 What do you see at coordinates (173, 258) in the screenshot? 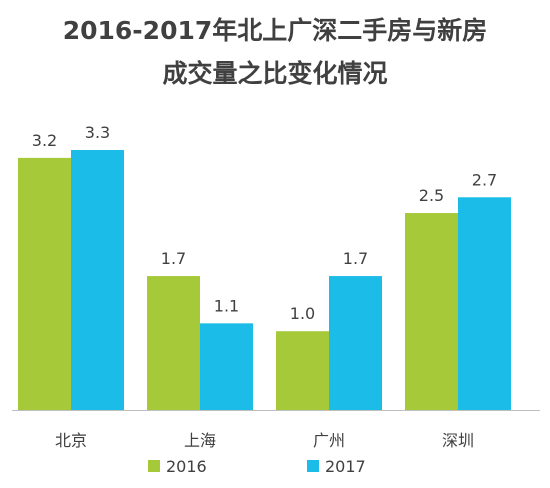
I see `data-label-2016-1: 1.7` at bounding box center [173, 258].